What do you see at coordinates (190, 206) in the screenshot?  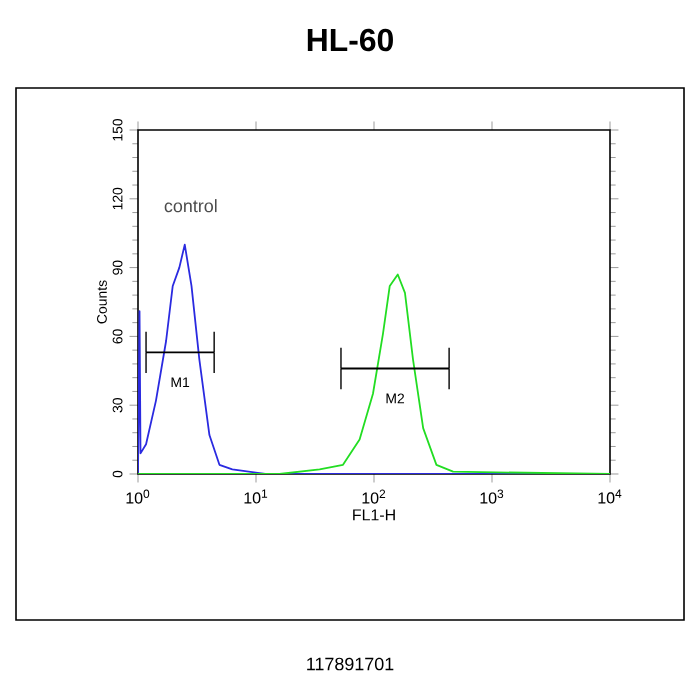 I see `annotation: control` at bounding box center [190, 206].